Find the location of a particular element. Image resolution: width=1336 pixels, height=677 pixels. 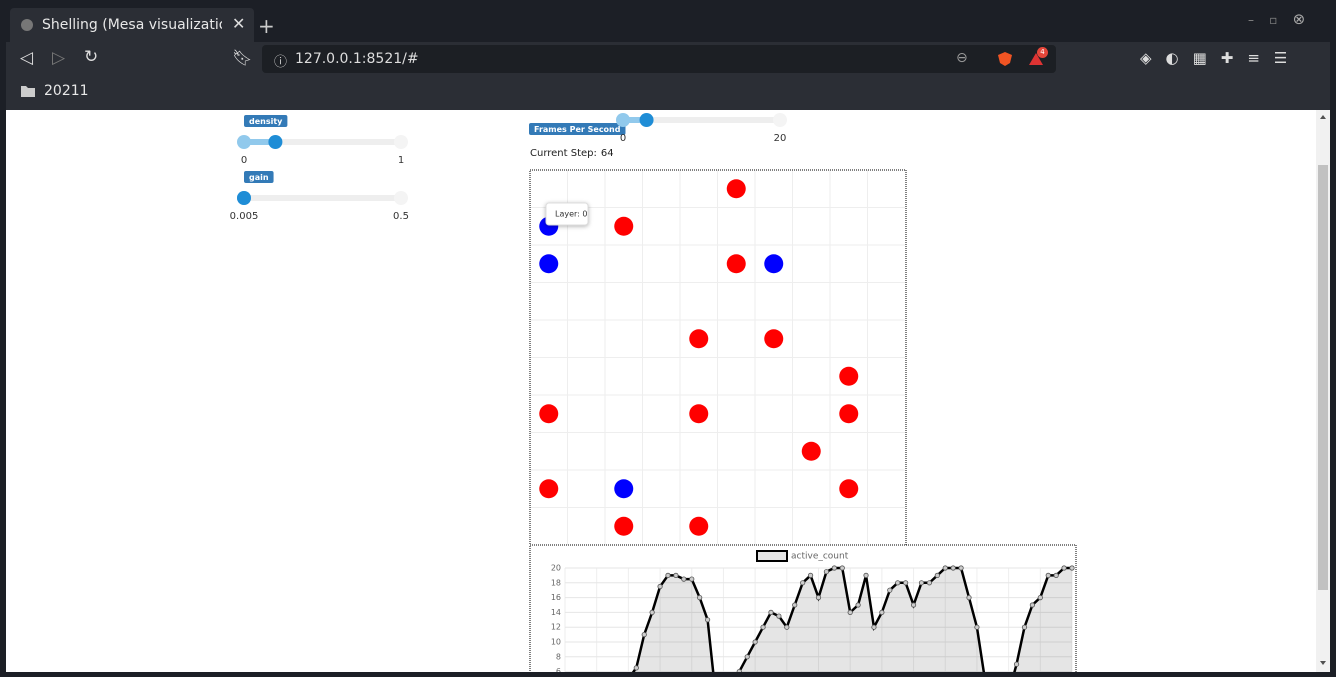

bookmark-button: 🔖︎ is located at coordinates (242, 57).